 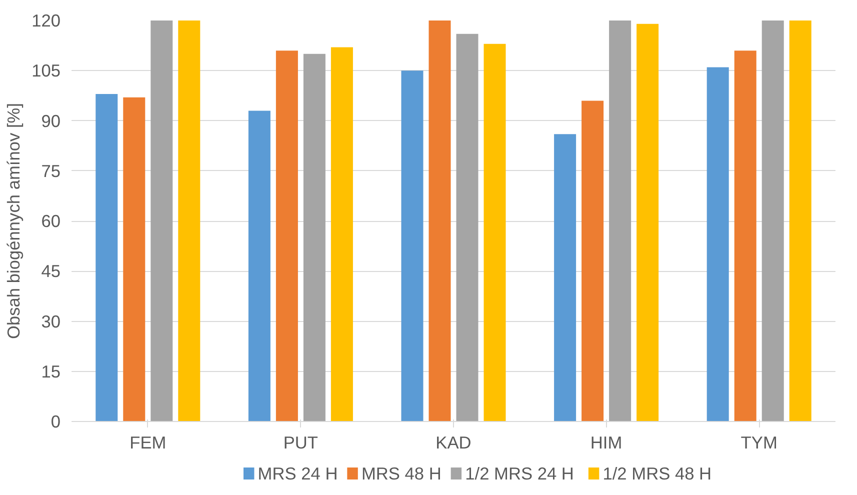 I want to click on y-axis-title: Obsah biogénnych amínov [%], so click(x=14, y=220).